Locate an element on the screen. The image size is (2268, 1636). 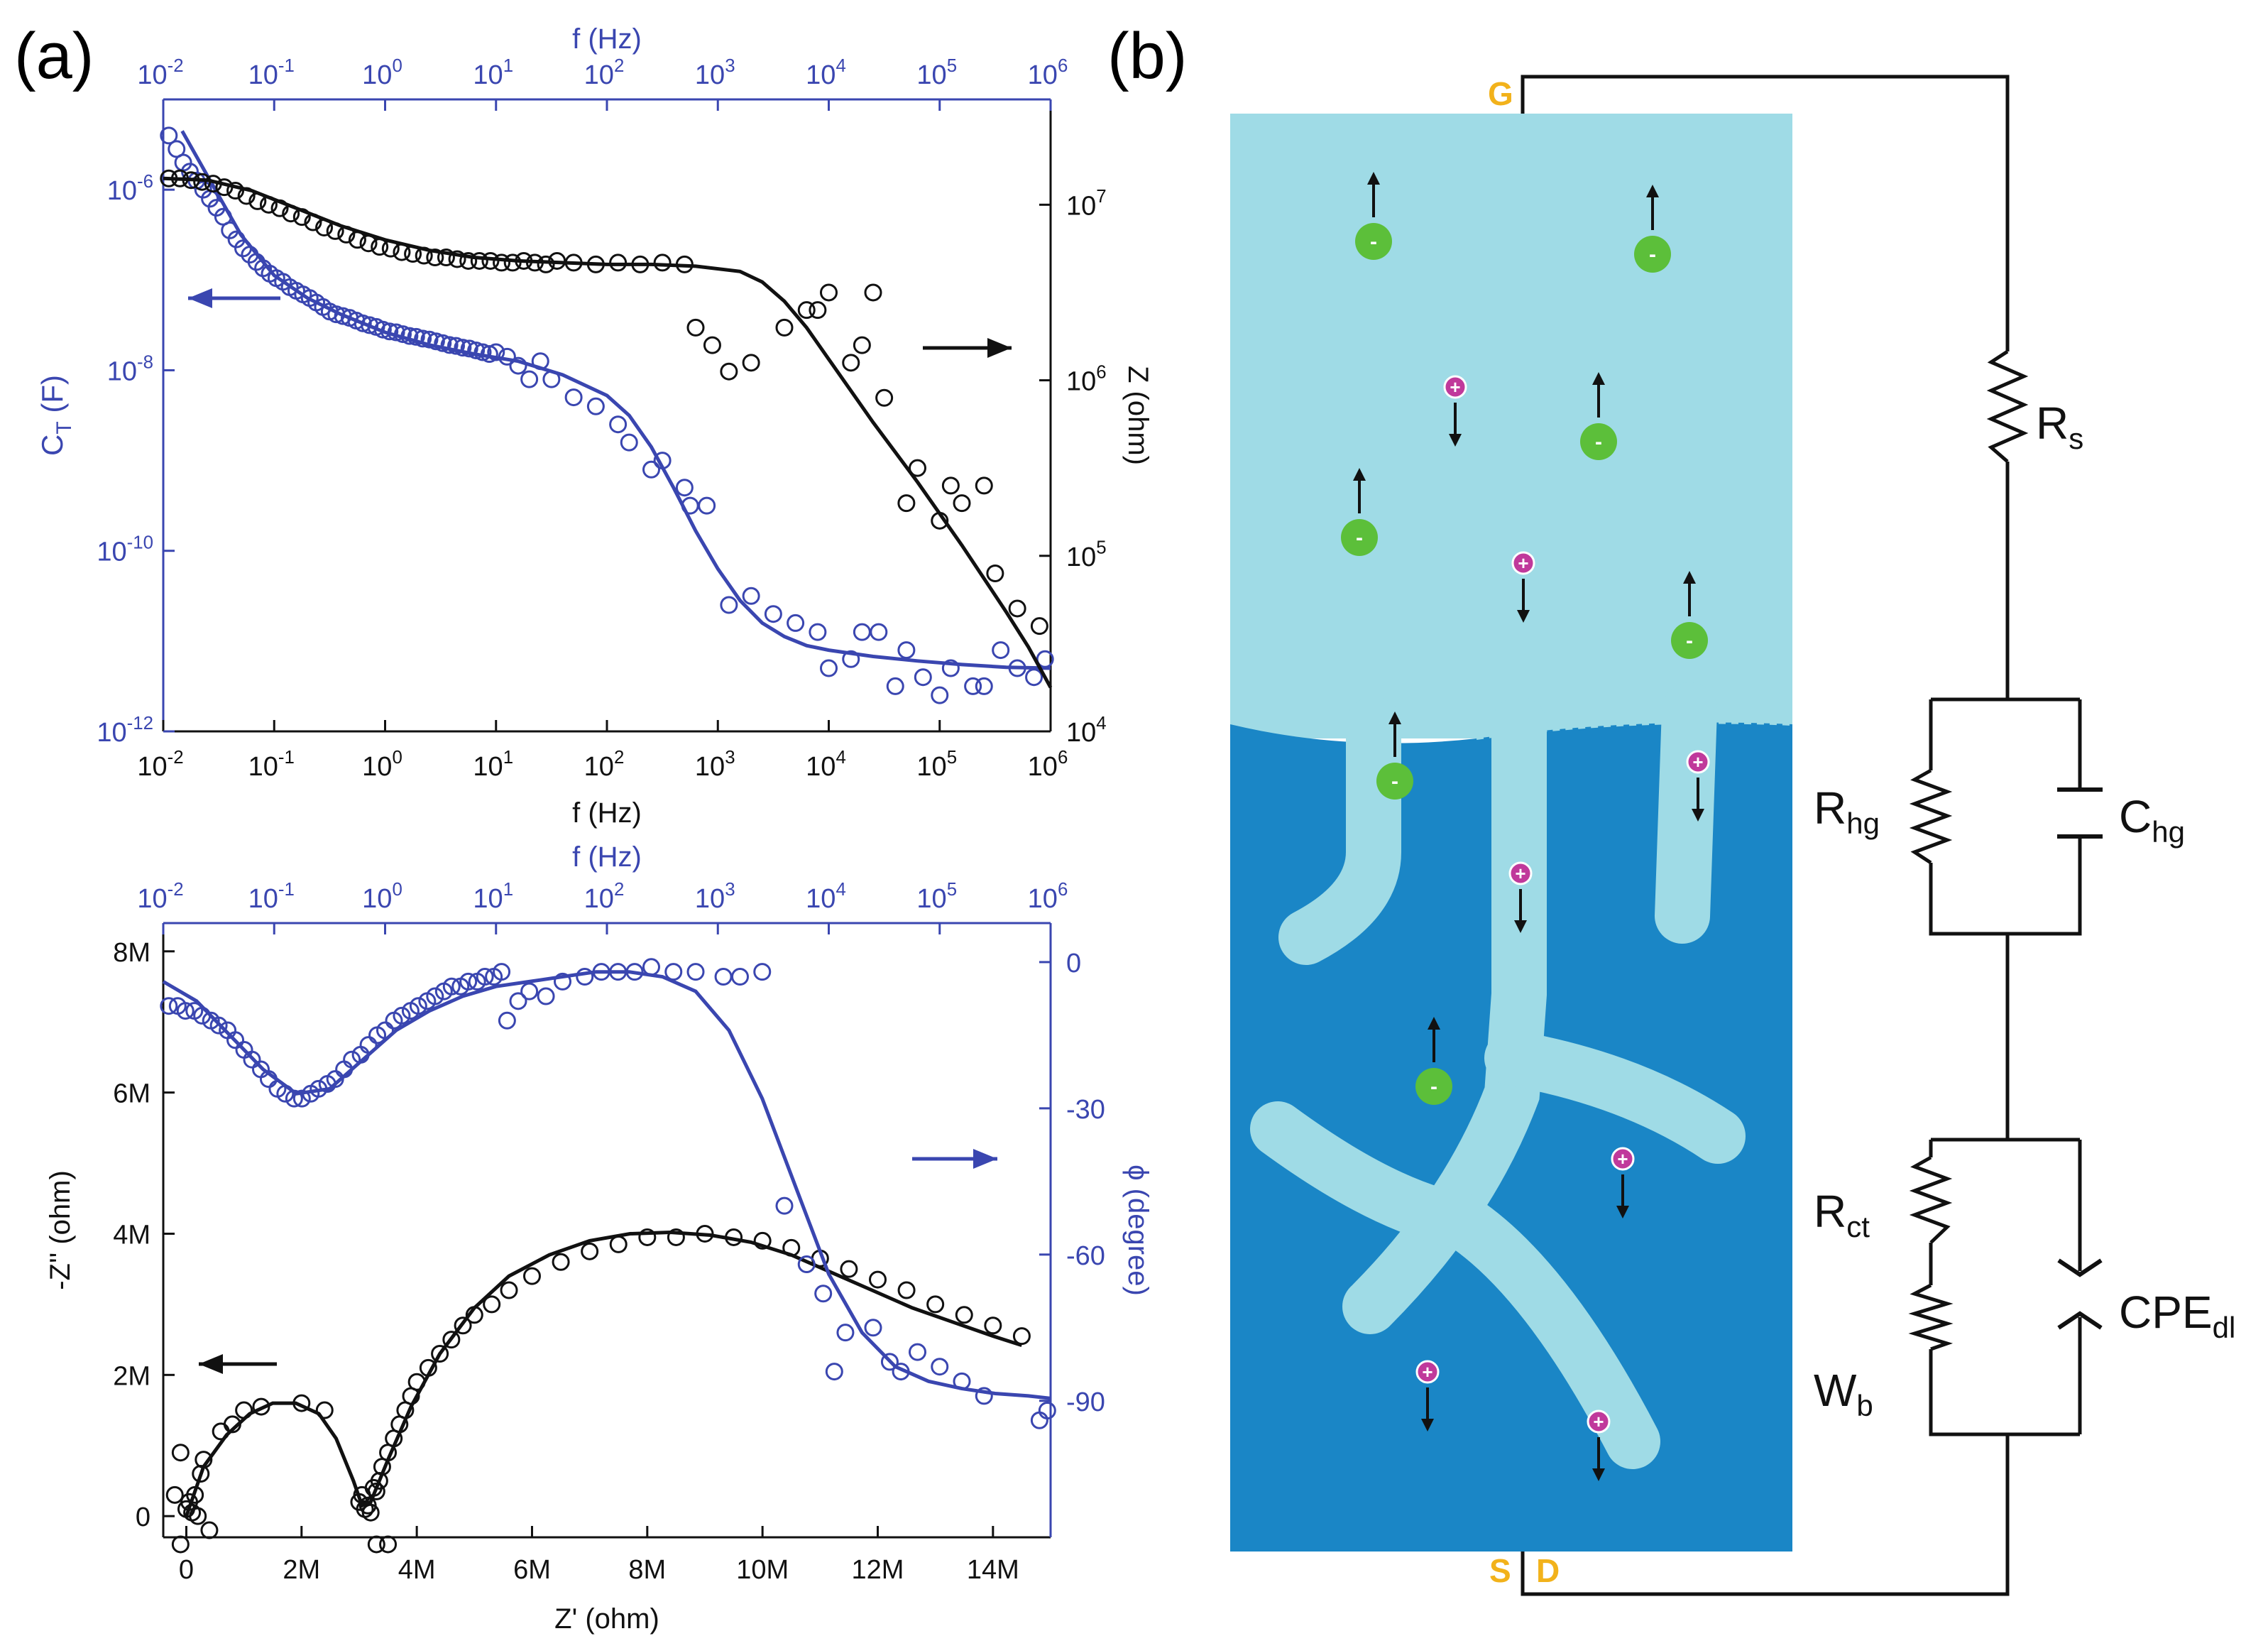
label-wb: Wb is located at coordinates (1844, 1393).